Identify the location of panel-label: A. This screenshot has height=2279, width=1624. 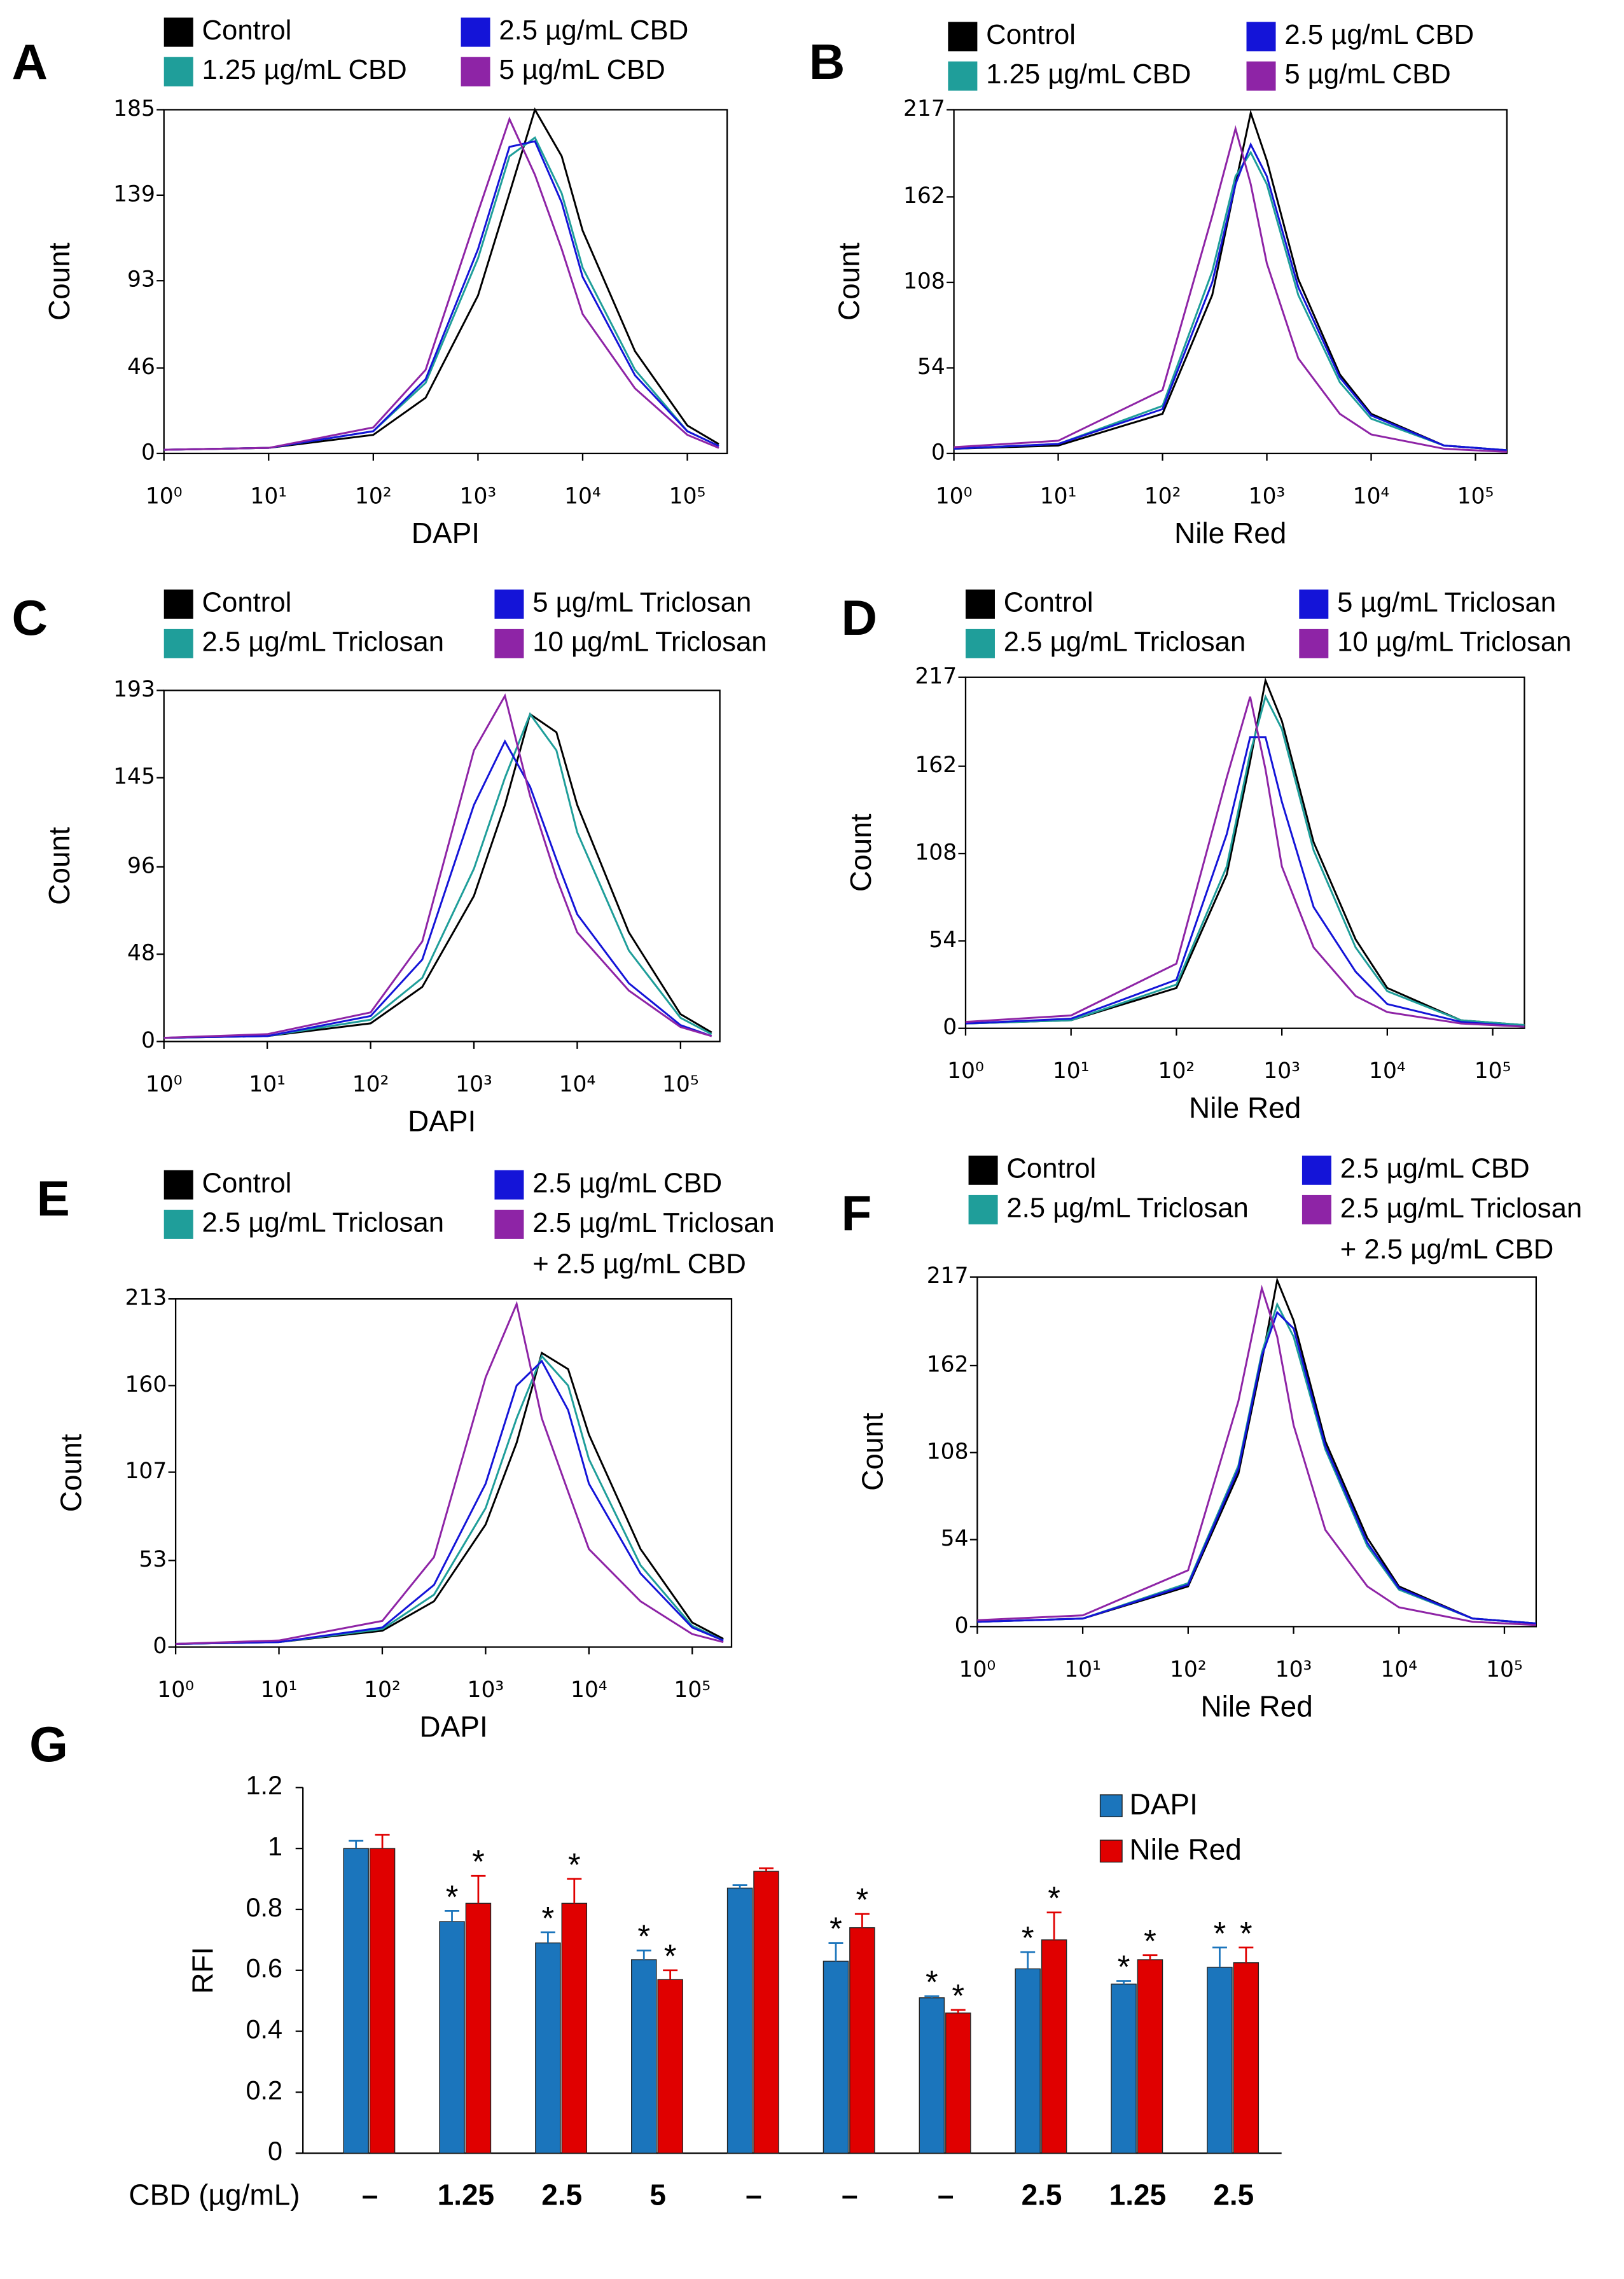
(30, 62).